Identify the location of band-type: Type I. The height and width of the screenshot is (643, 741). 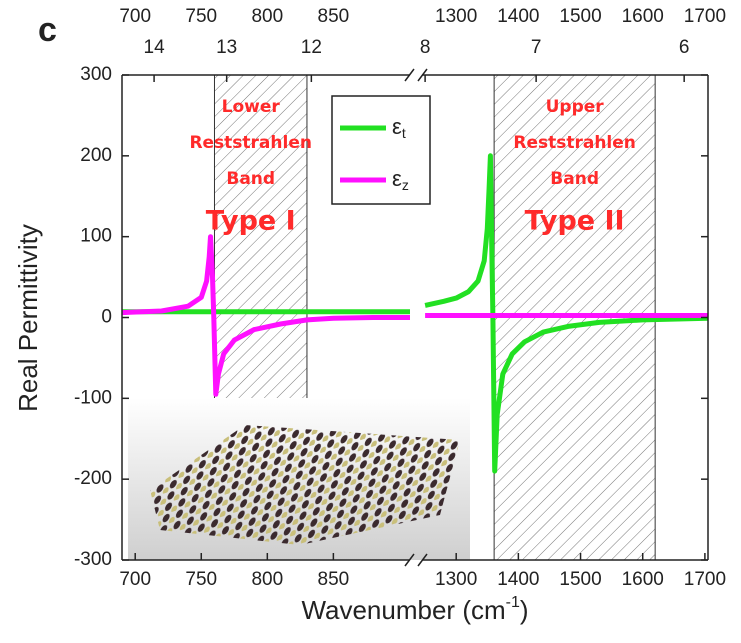
(251, 221).